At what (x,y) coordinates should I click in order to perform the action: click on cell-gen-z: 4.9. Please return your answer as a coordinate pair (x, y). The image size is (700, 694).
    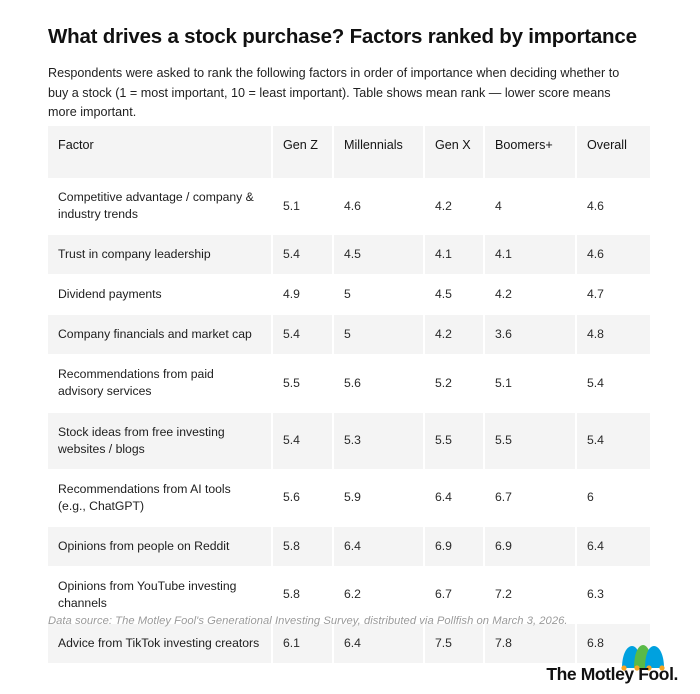
    Looking at the image, I should click on (303, 294).